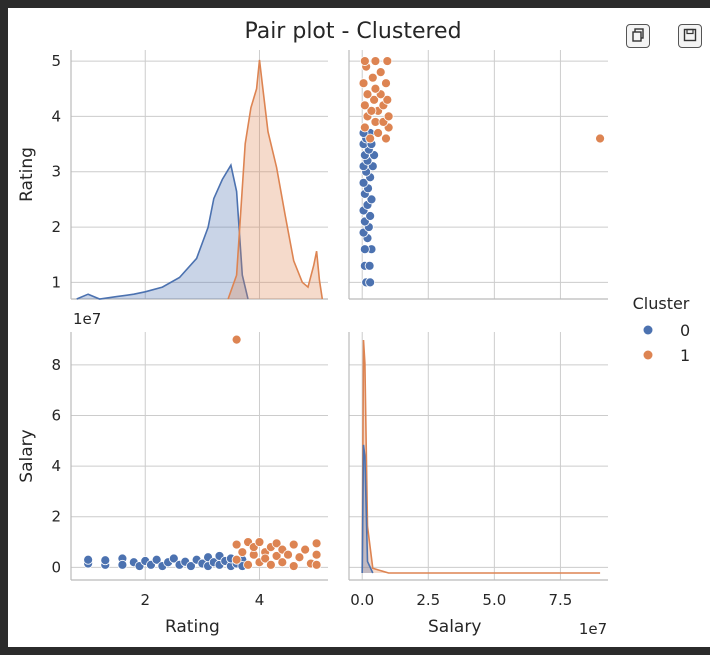 This screenshot has width=710, height=655. I want to click on legend-label-cluster-1: 1, so click(685, 355).